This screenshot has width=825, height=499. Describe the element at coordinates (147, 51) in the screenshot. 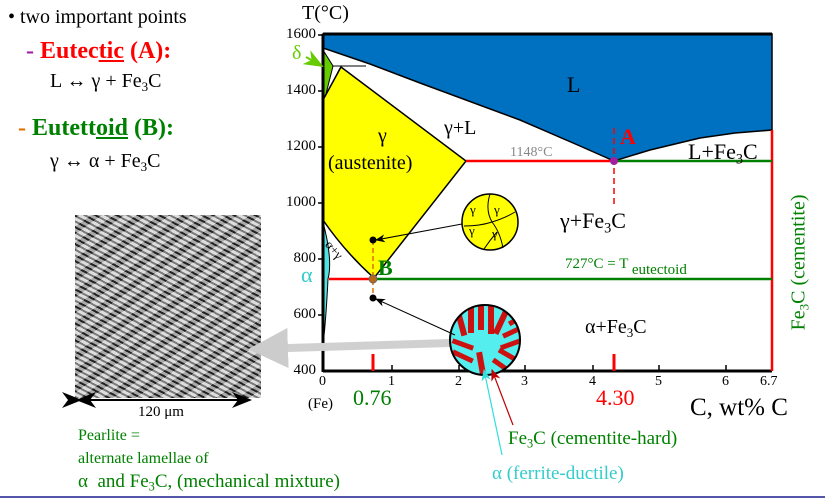

I see `eutectic-post: (A):` at that location.